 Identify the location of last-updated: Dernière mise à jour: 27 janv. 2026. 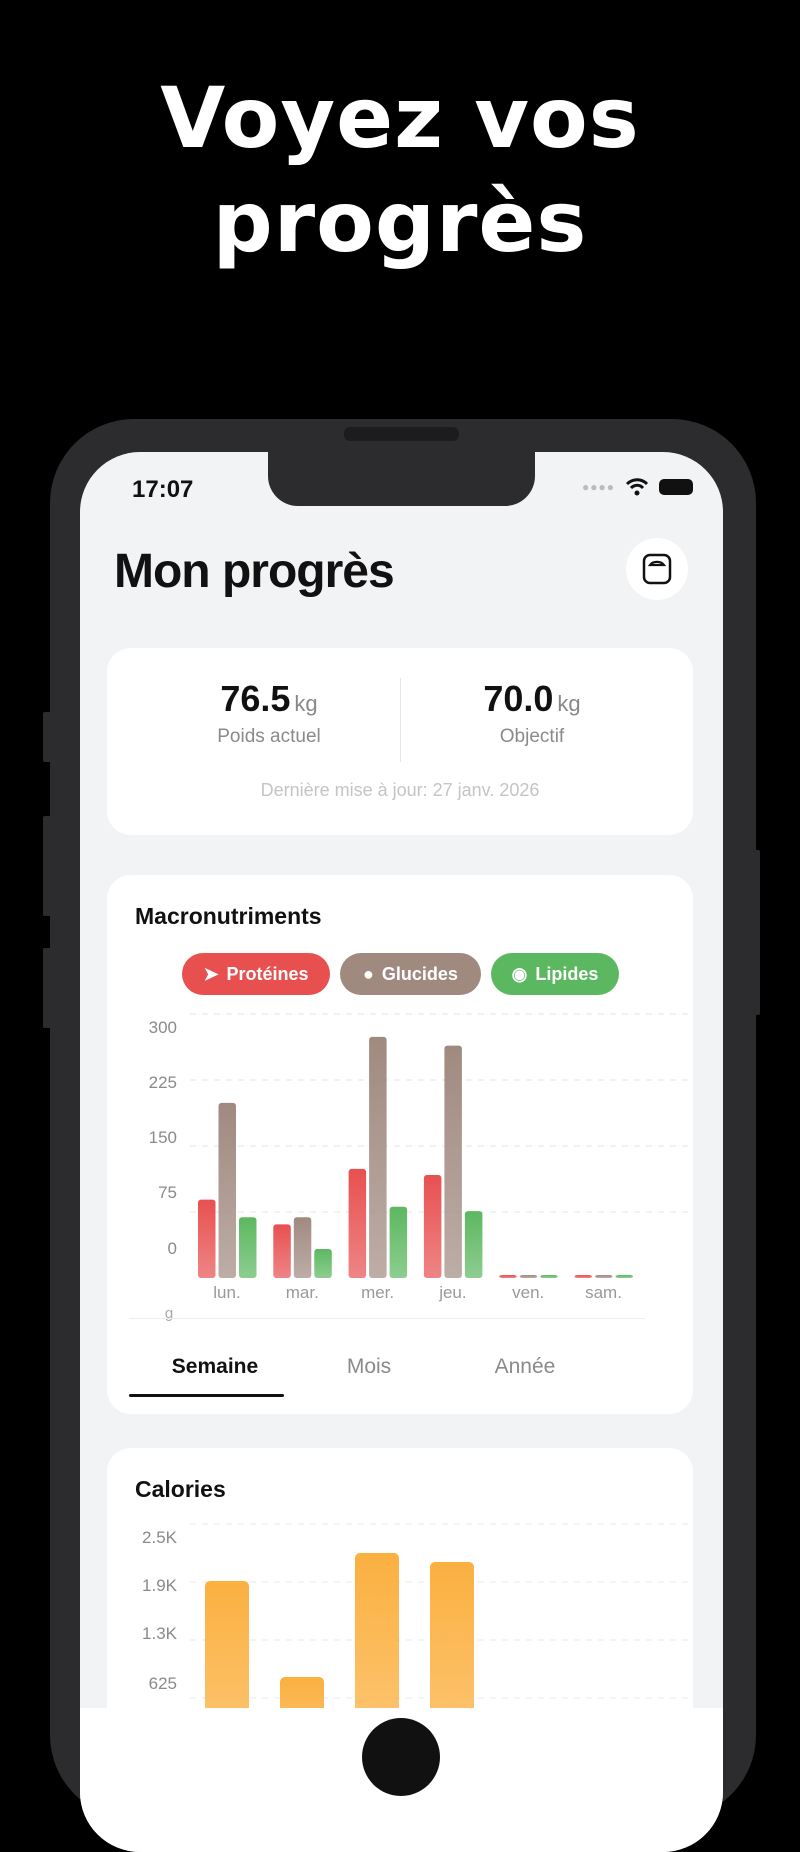
(400, 790).